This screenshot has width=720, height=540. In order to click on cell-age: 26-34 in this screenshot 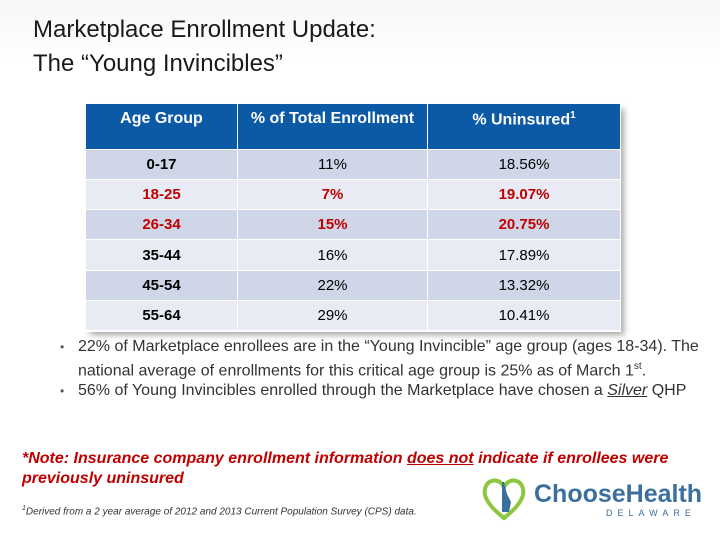, I will do `click(161, 225)`.